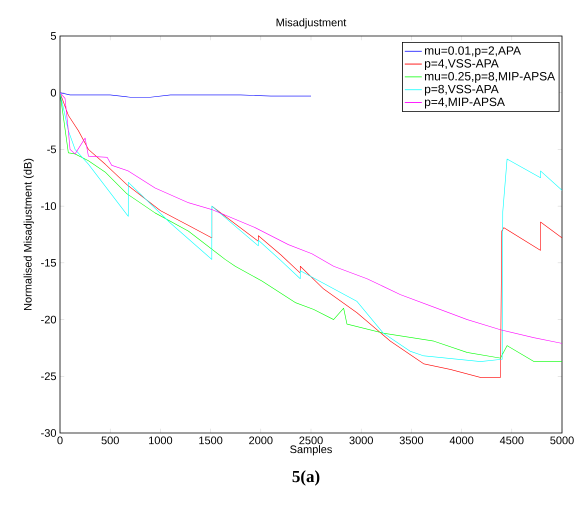  I want to click on y-tick-label: -5, so click(51, 150).